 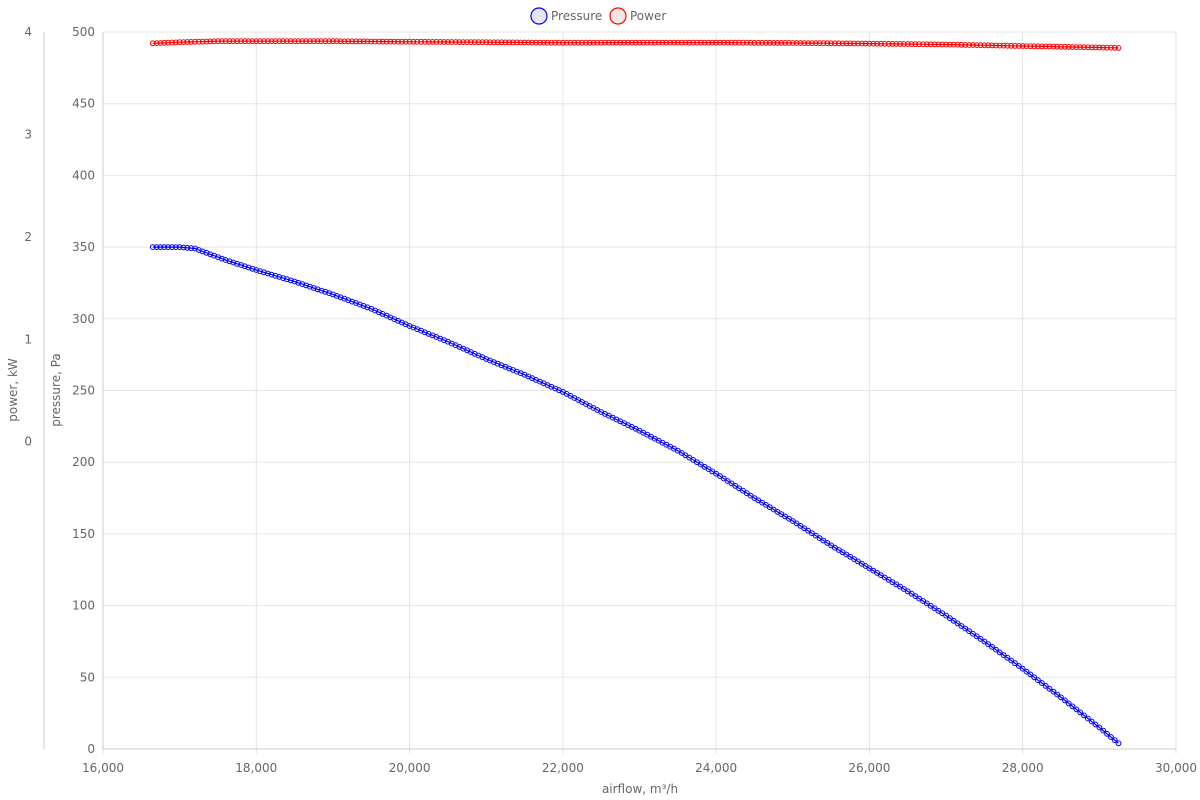 I want to click on legend-pressure-label: Pressure, so click(x=576, y=16).